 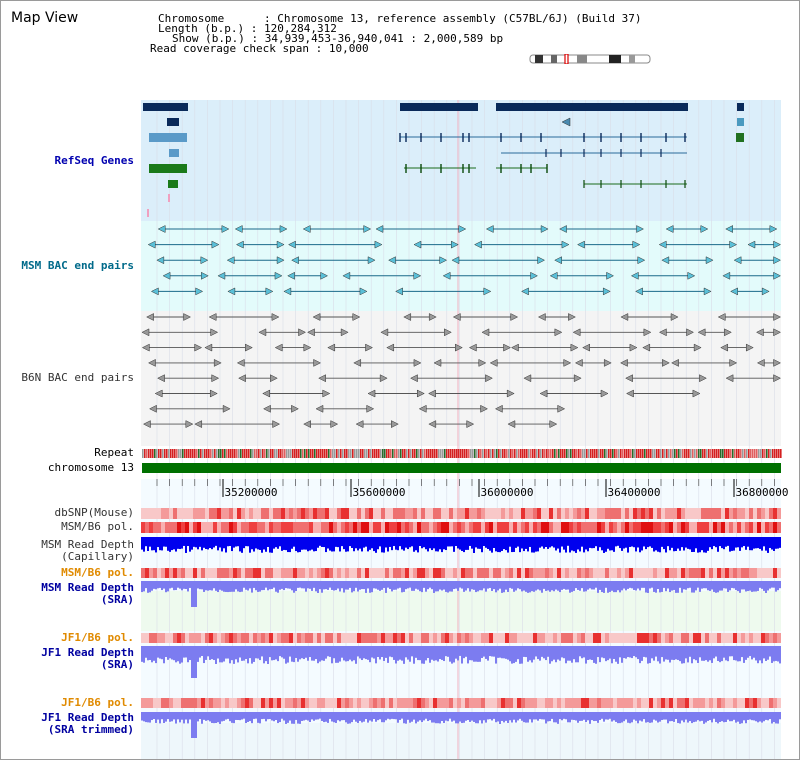 What do you see at coordinates (90, 467) in the screenshot?
I see `track-label-chromosome: chromosome 13` at bounding box center [90, 467].